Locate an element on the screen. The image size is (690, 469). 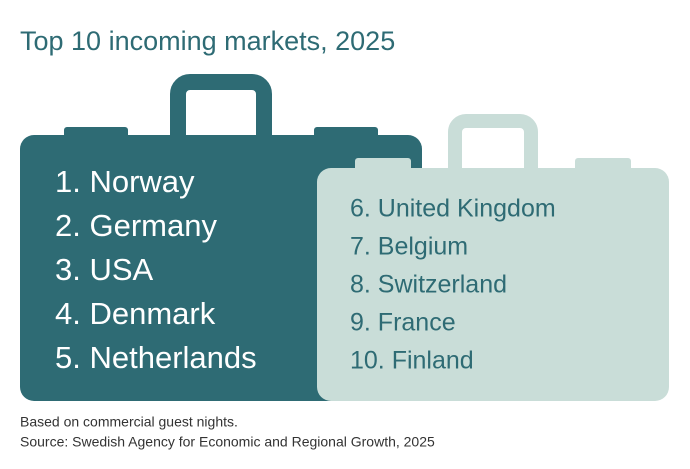
note: Based on commercial guest nights. is located at coordinates (129, 422).